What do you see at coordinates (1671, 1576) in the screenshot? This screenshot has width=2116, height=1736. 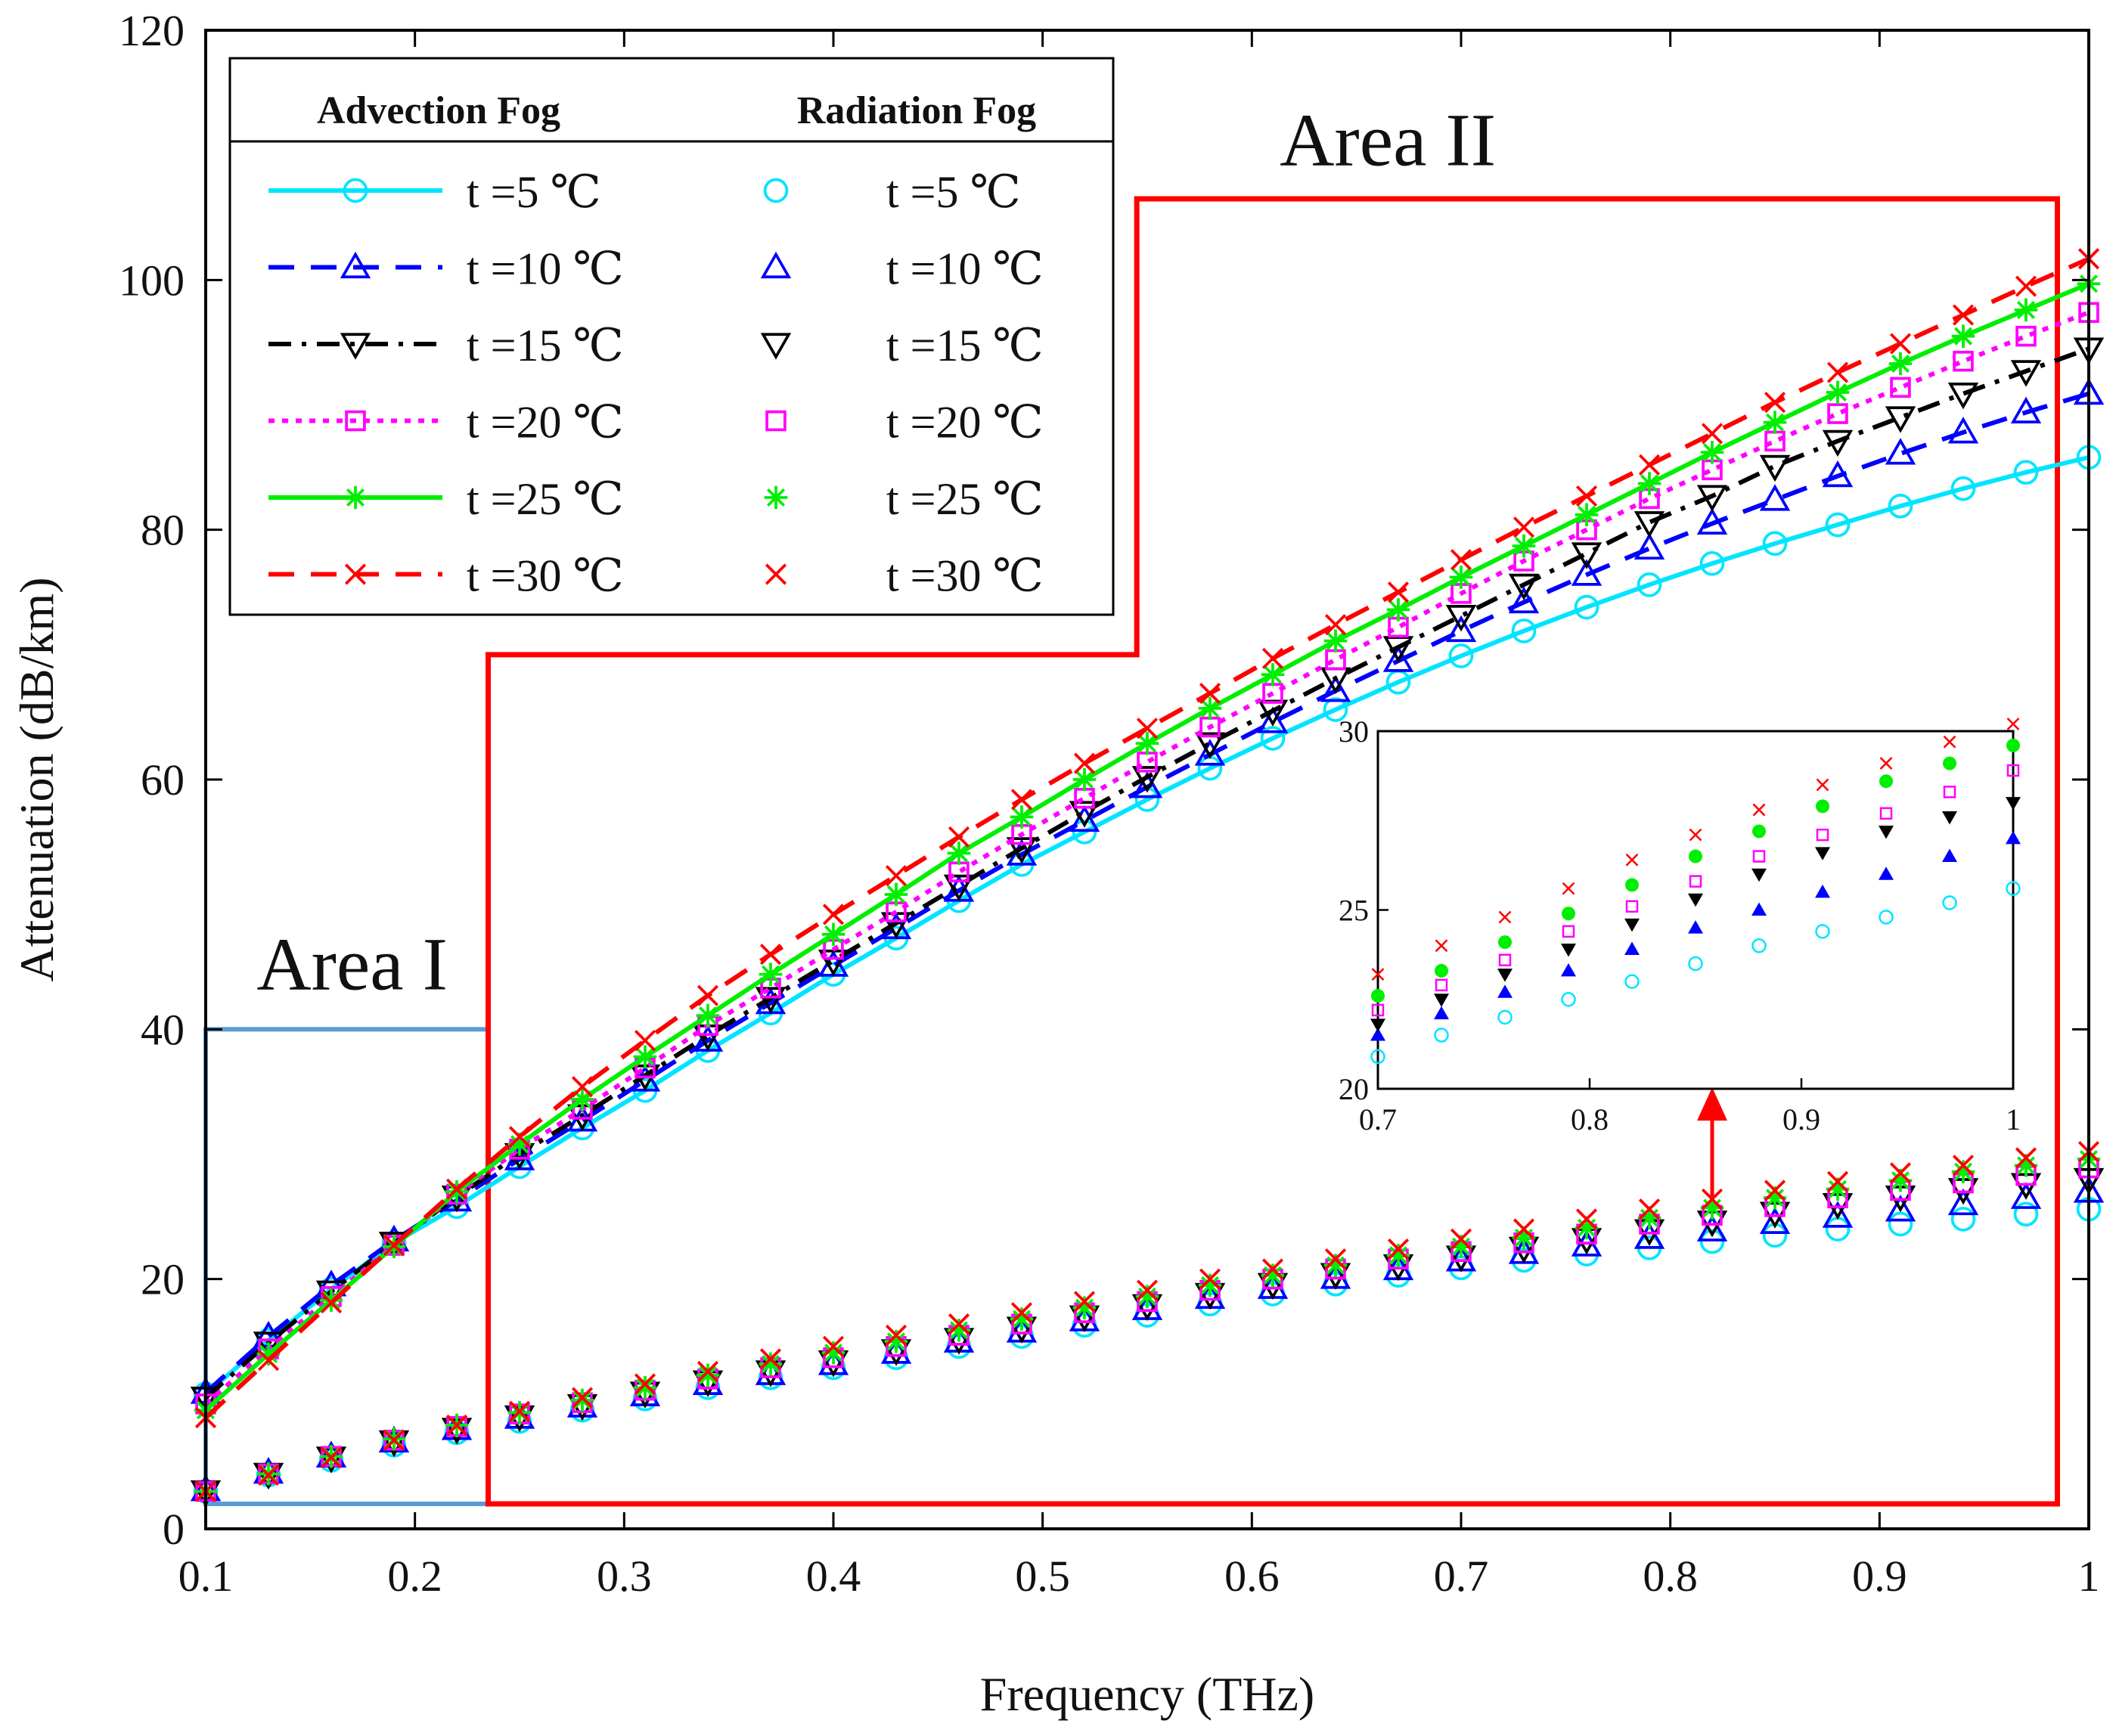 I see `x-tick-label: 0.8` at bounding box center [1671, 1576].